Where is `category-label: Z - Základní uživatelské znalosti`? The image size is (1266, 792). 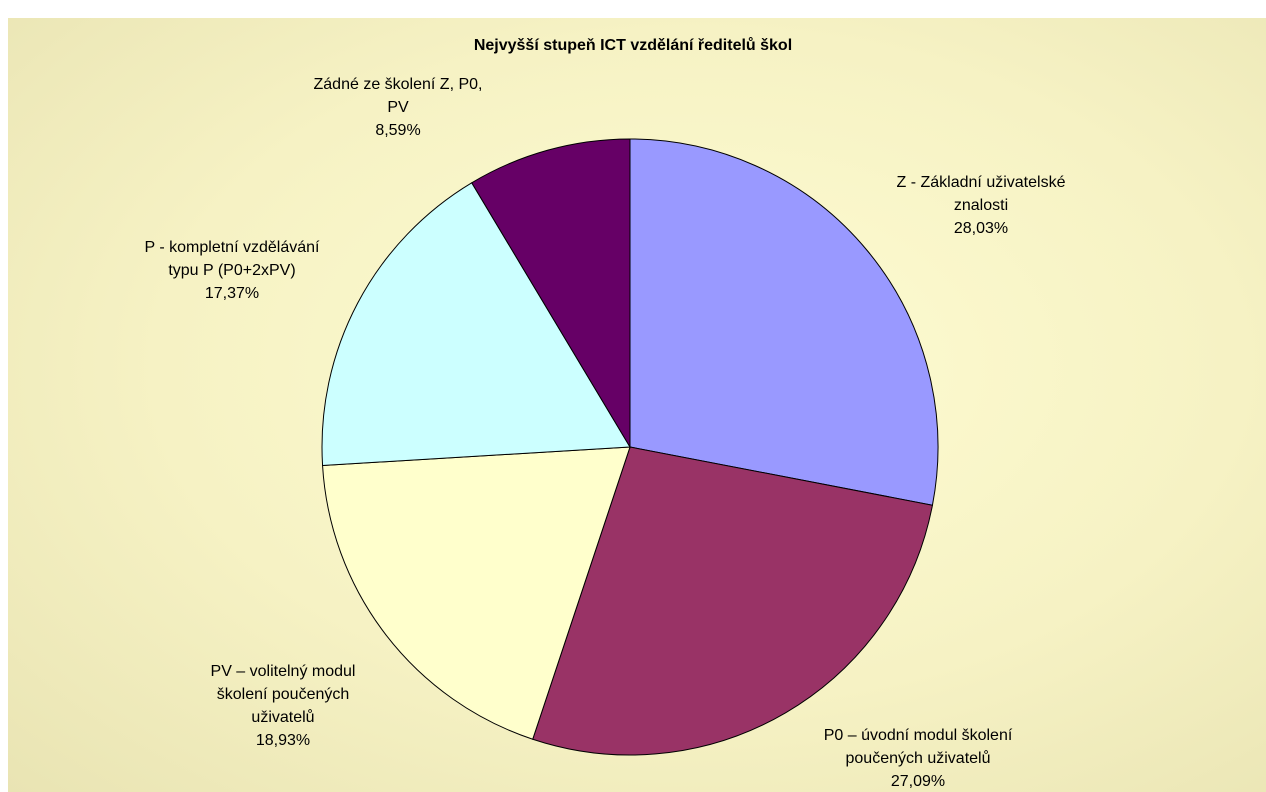 category-label: Z - Základní uživatelské znalosti is located at coordinates (981, 194).